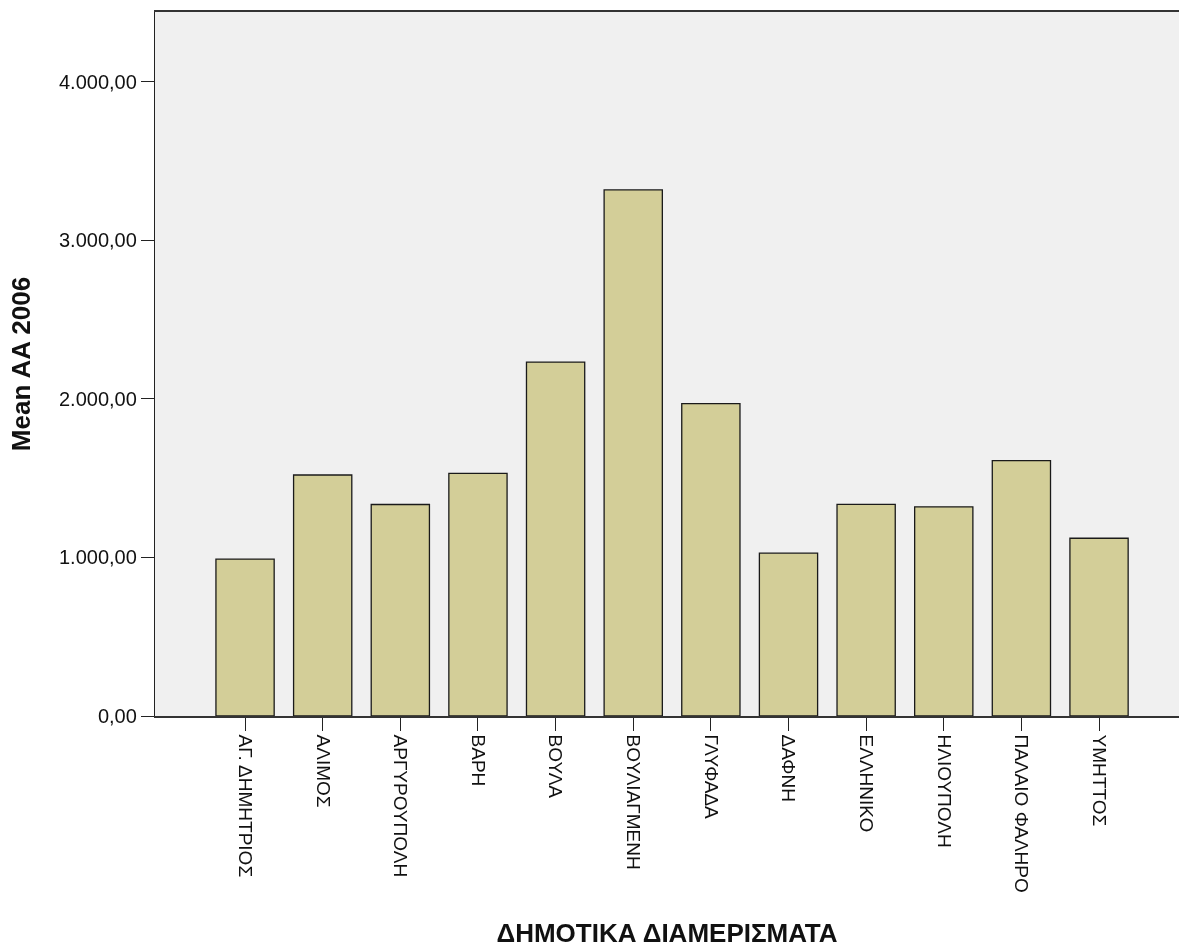  What do you see at coordinates (97, 557) in the screenshot?
I see `y-tick-label: 1.000,00` at bounding box center [97, 557].